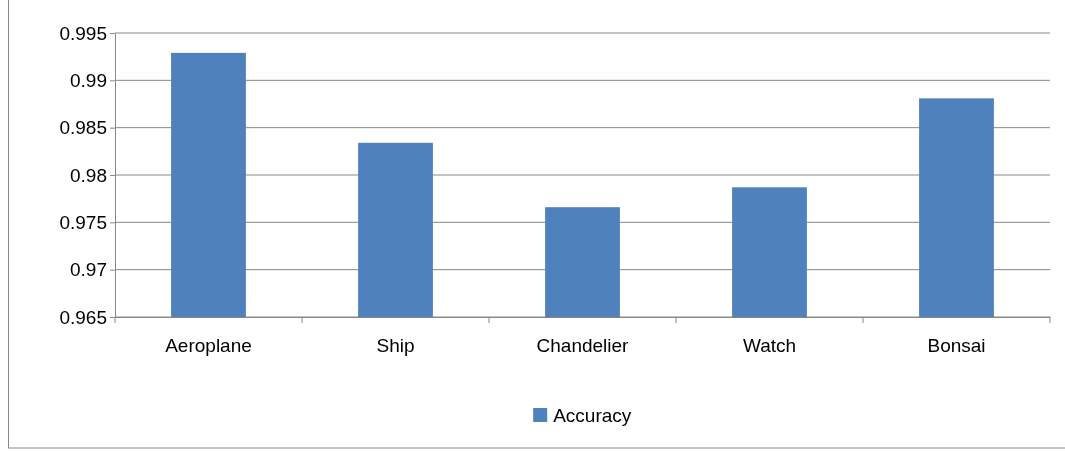 Image resolution: width=1065 pixels, height=451 pixels. Describe the element at coordinates (956, 346) in the screenshot. I see `x-tick-label: Bonsai` at that location.